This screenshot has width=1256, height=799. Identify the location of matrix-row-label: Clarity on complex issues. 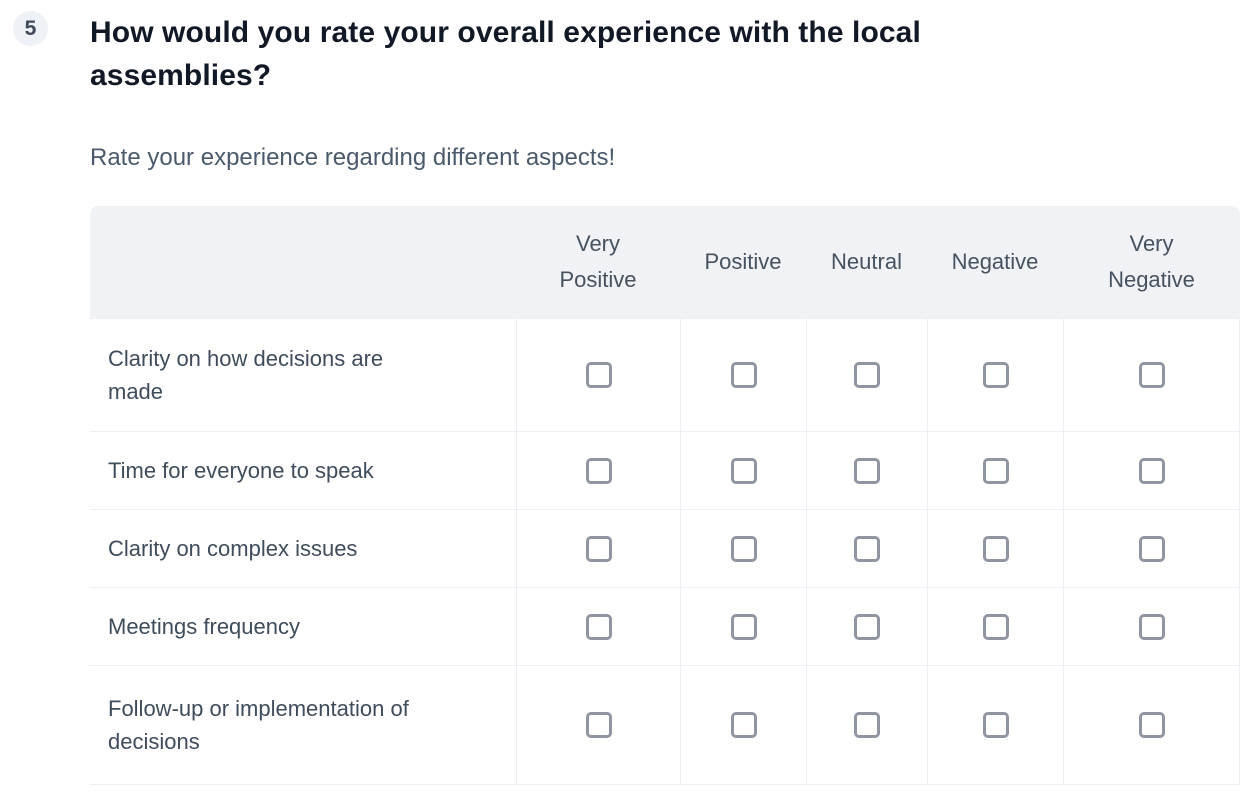
(303, 548).